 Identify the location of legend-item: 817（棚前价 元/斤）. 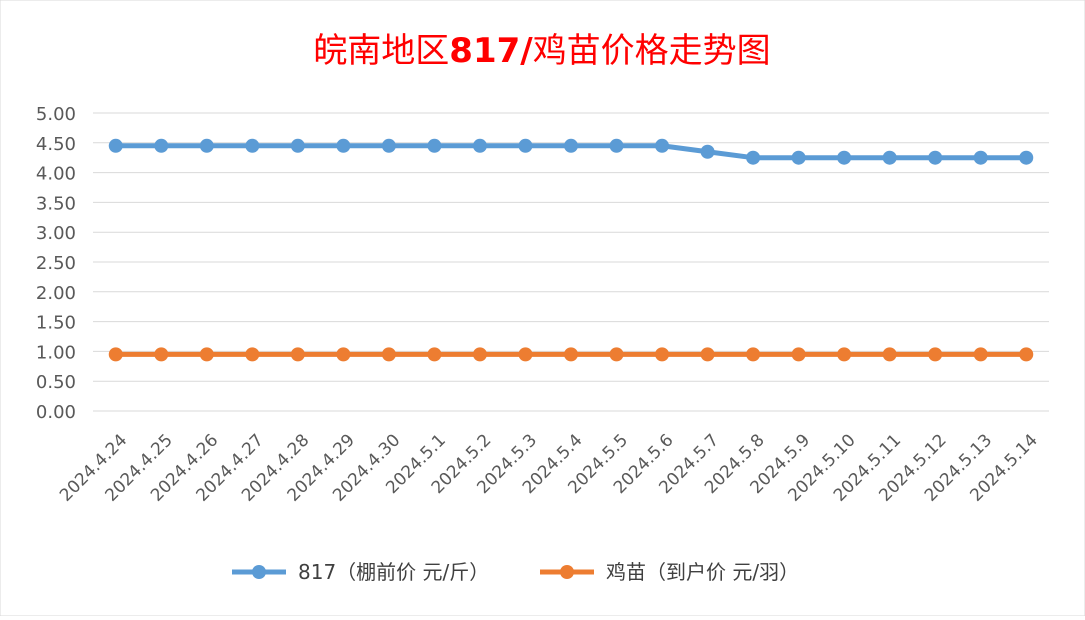
(360, 572).